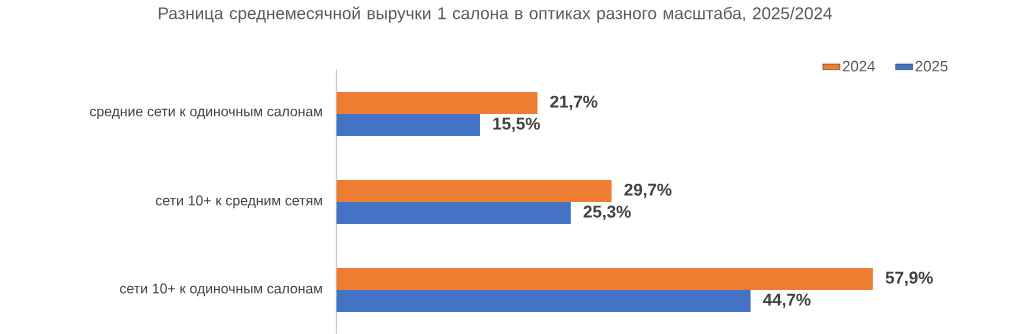 Image resolution: width=1018 pixels, height=334 pixels. What do you see at coordinates (574, 102) in the screenshot?
I see `data-label: 21,7%` at bounding box center [574, 102].